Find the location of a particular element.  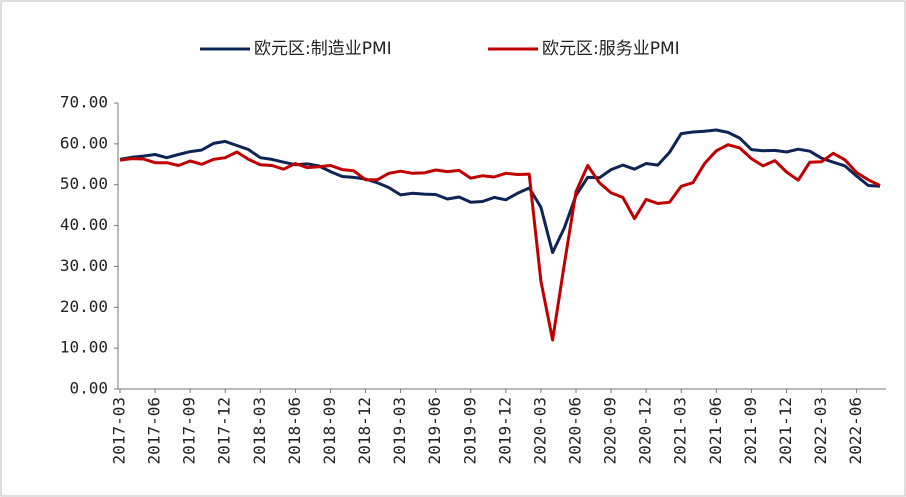

x-tick-label: 2021-03 is located at coordinates (680, 430).